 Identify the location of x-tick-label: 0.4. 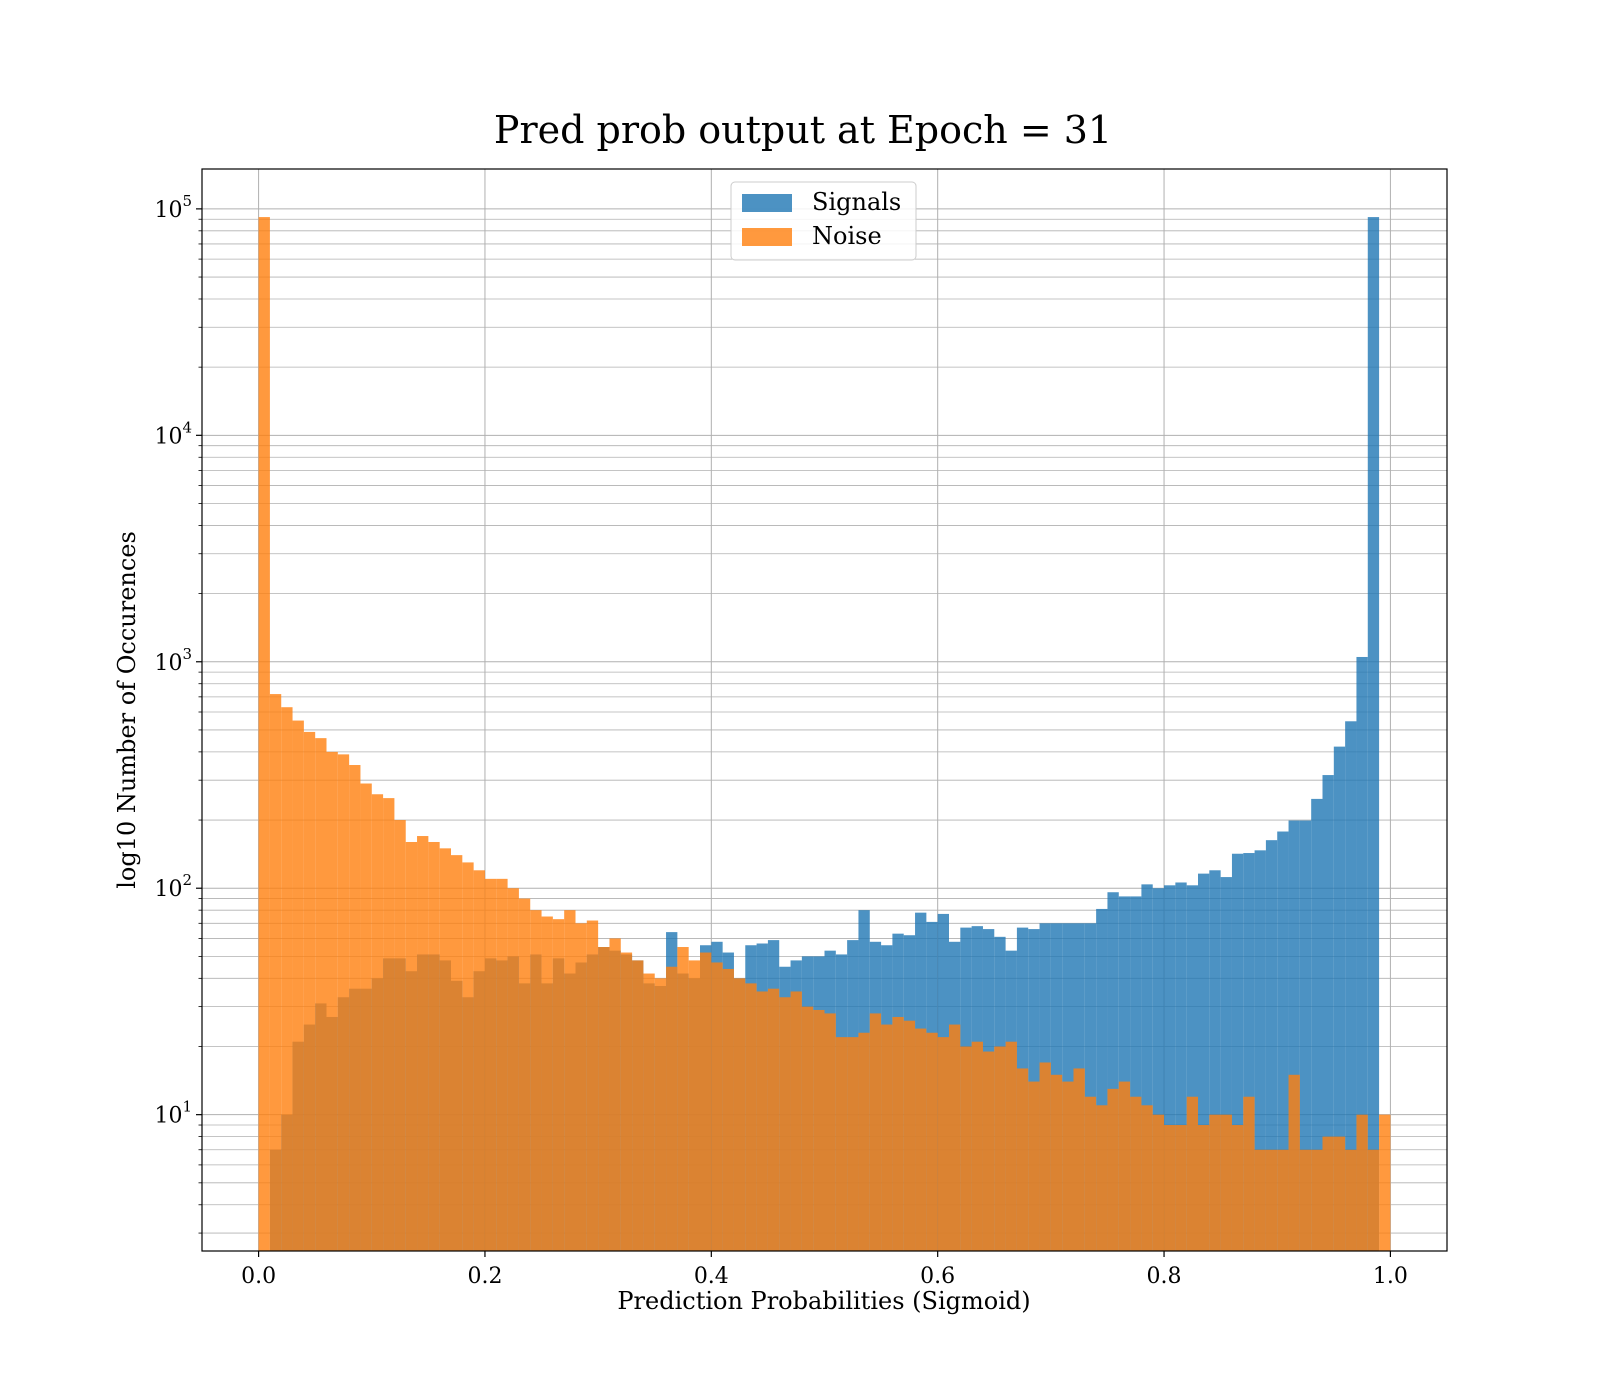
(711, 1276).